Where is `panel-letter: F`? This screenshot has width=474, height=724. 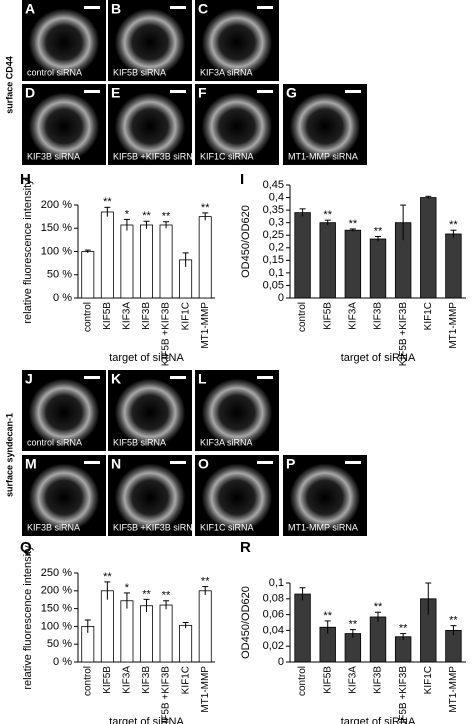 panel-letter: F is located at coordinates (202, 93).